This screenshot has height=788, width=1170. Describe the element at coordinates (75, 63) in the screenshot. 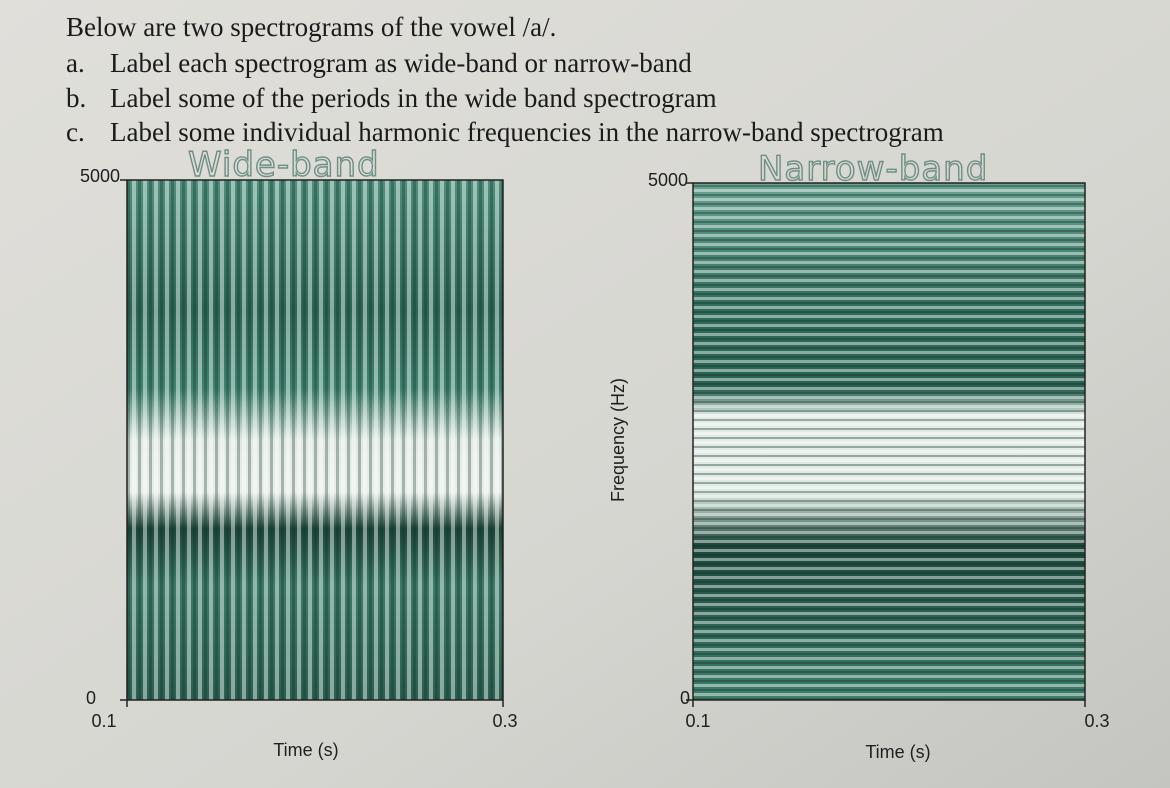

I see `item-marker: a.` at that location.